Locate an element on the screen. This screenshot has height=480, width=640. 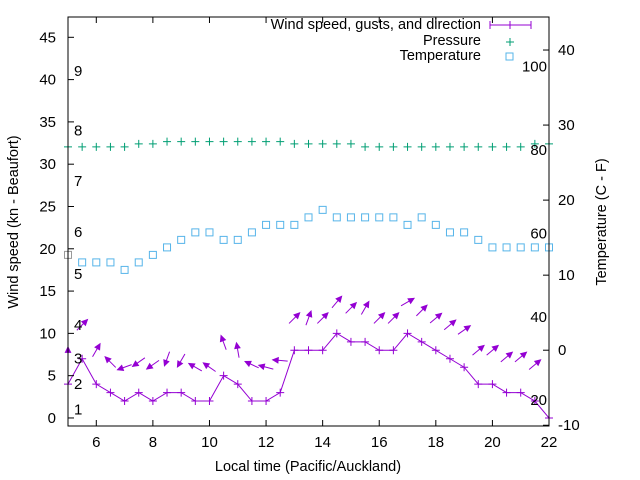
beaufort-label: 8 is located at coordinates (78, 130).